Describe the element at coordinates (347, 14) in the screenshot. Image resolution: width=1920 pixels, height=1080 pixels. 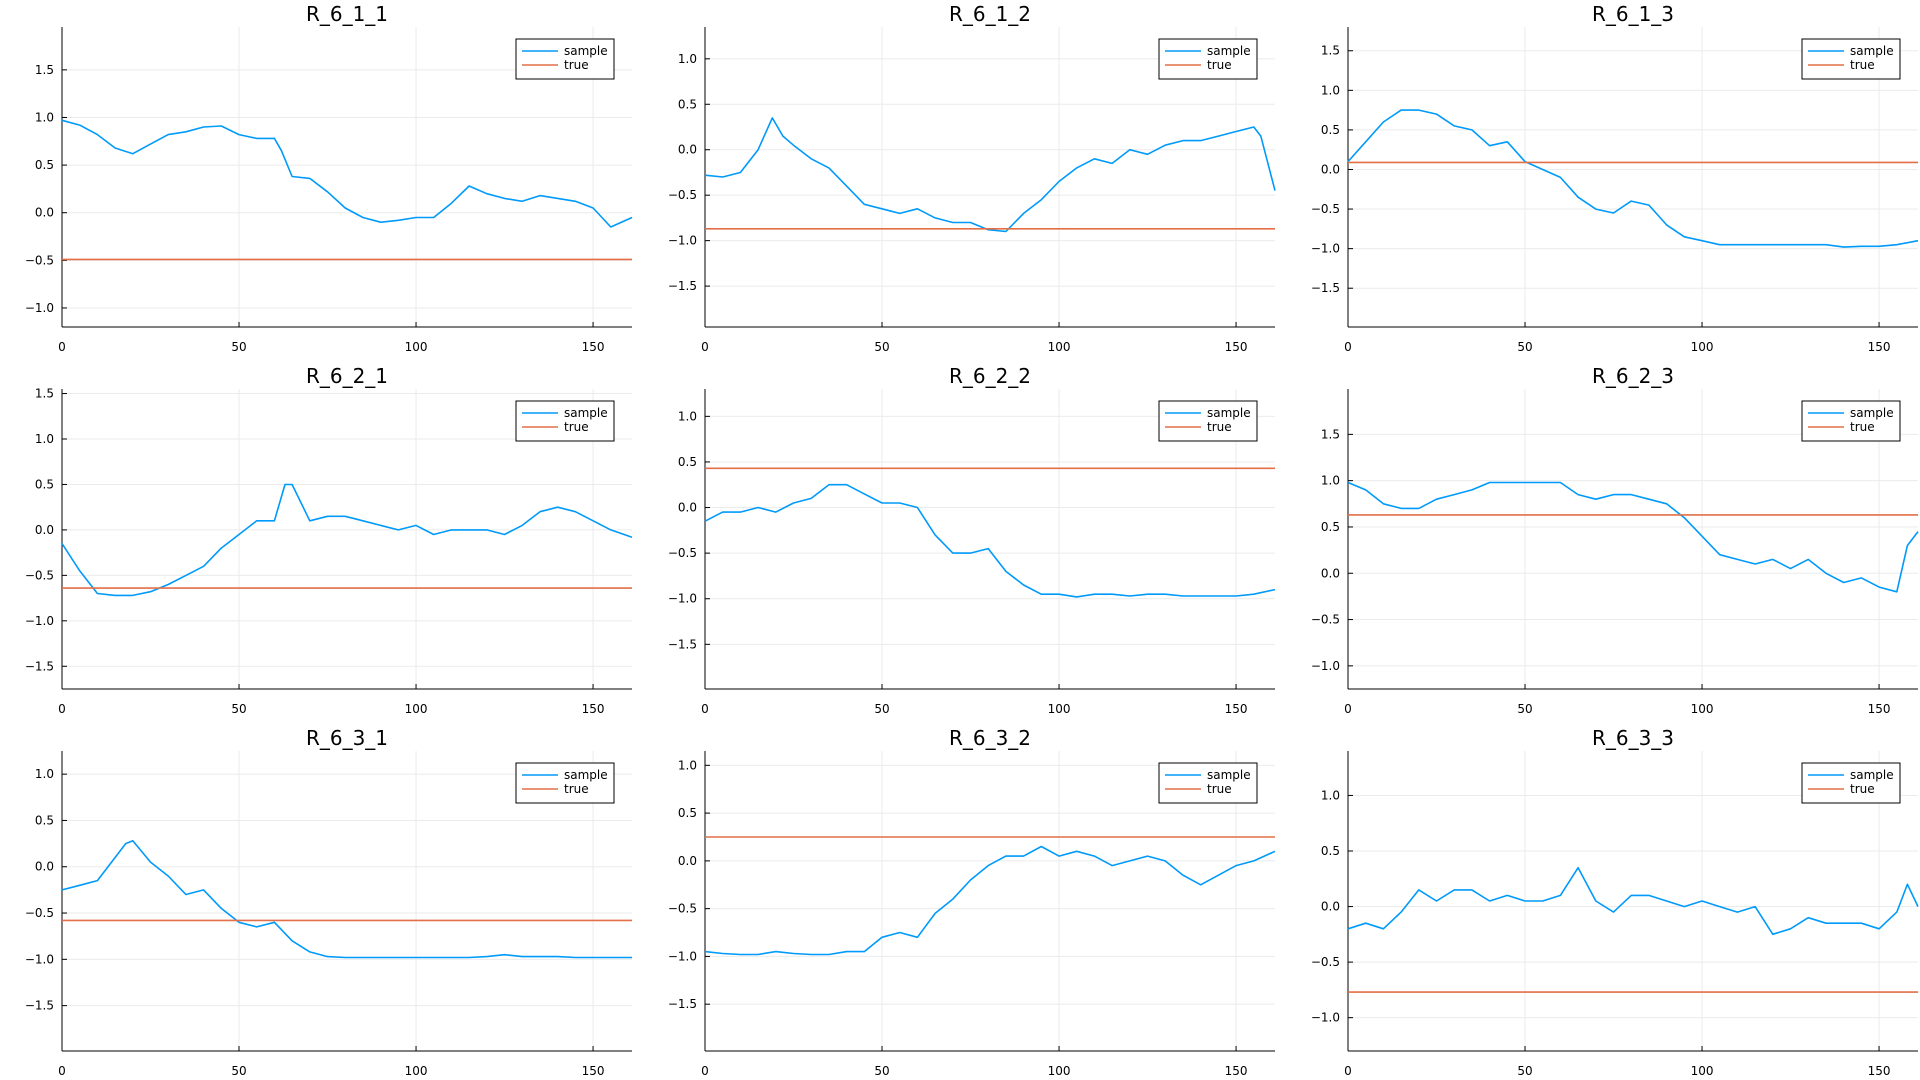
I see `subplot-title: R_6_1_1` at that location.